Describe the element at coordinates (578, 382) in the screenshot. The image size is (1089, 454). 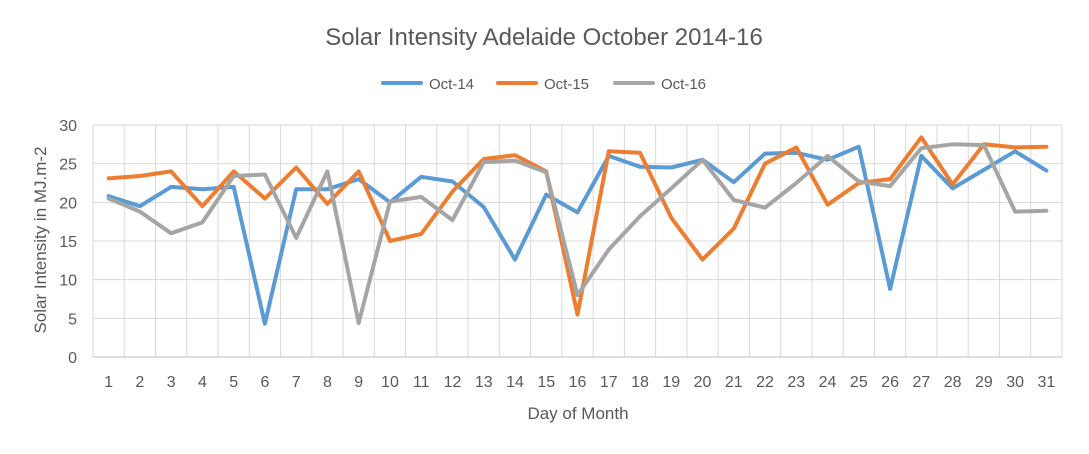
I see `x-tick-label: 16` at that location.